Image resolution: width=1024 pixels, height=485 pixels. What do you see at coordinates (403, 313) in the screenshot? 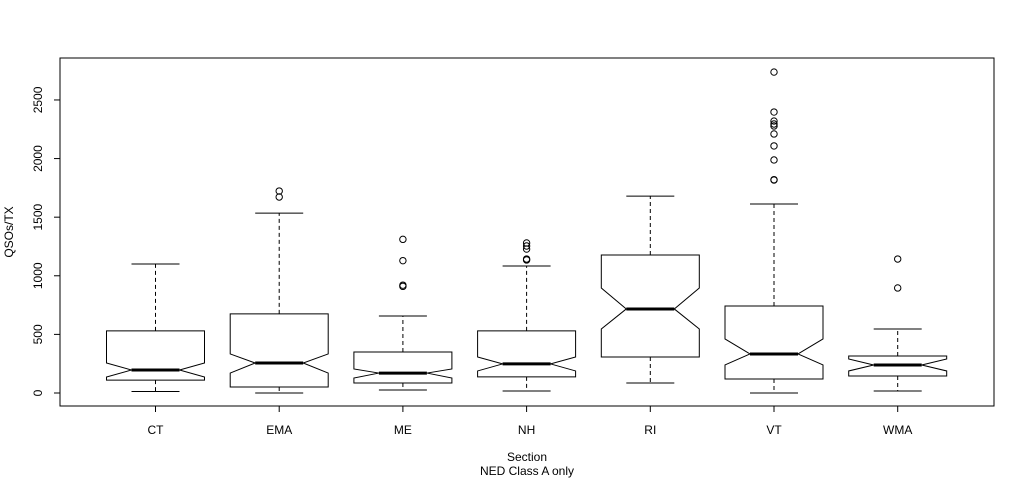
I see `box-me` at bounding box center [403, 313].